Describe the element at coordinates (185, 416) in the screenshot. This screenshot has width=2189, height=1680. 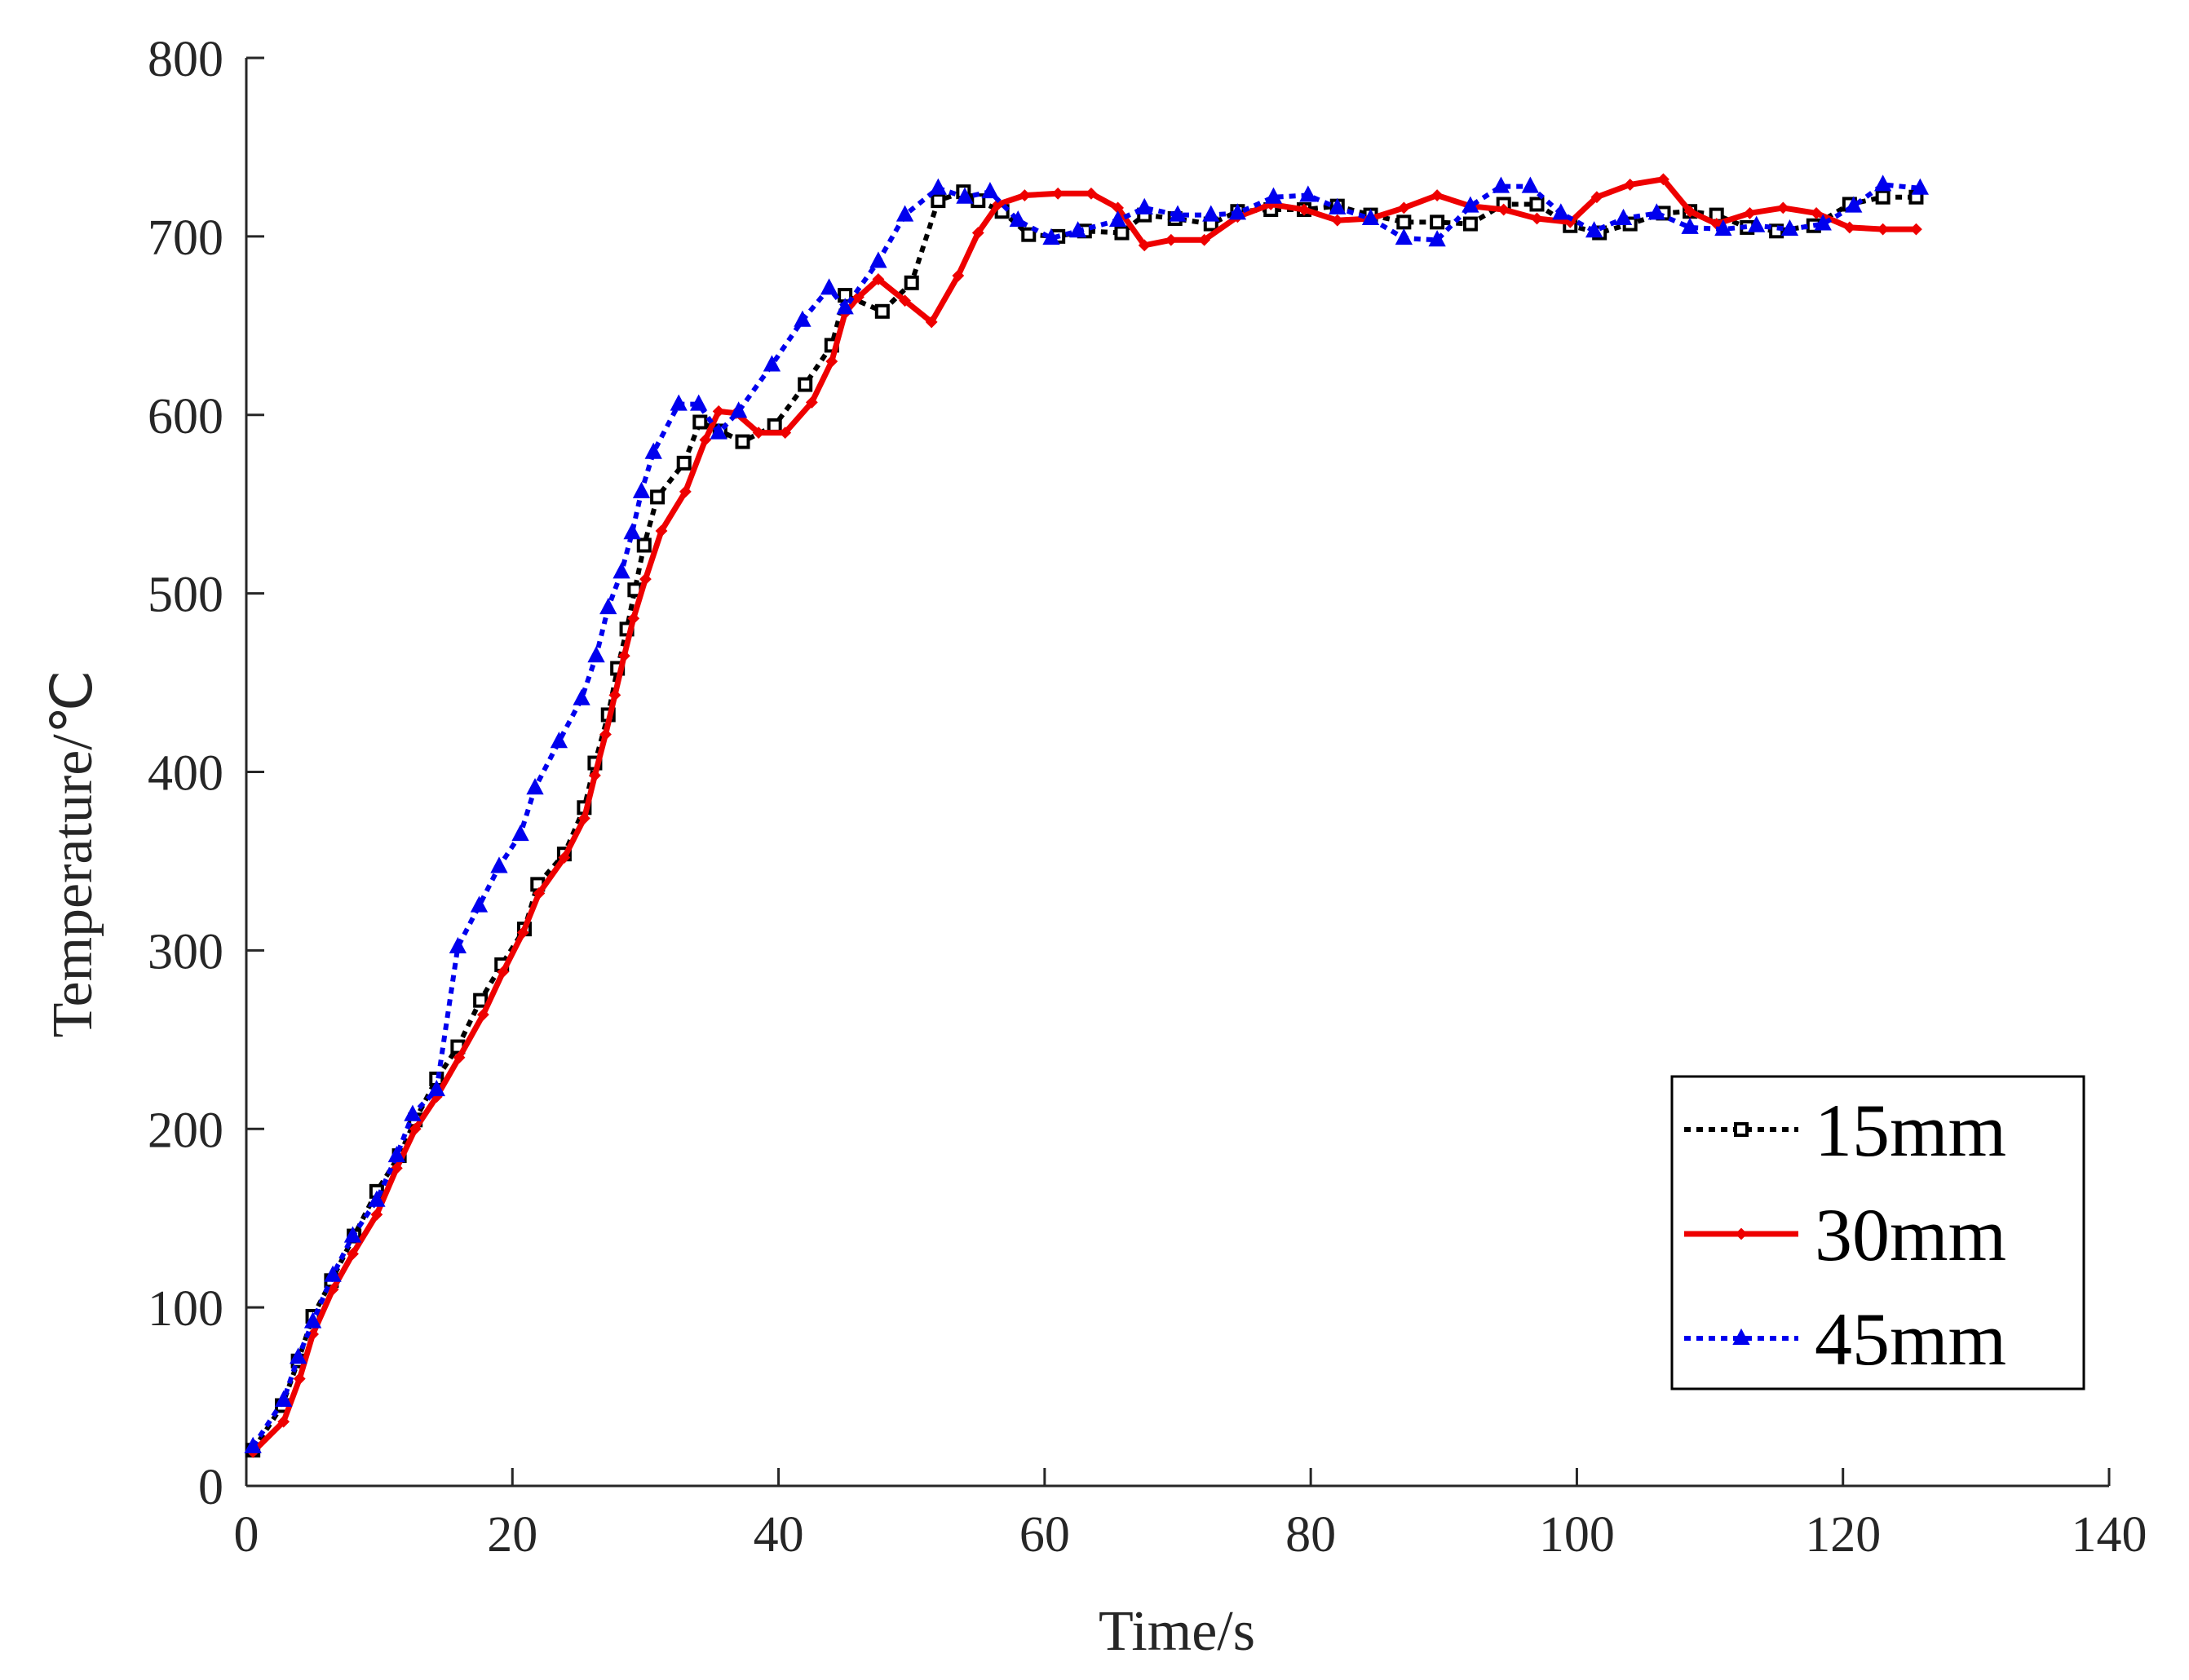
I see `y-tick-label: 600` at that location.